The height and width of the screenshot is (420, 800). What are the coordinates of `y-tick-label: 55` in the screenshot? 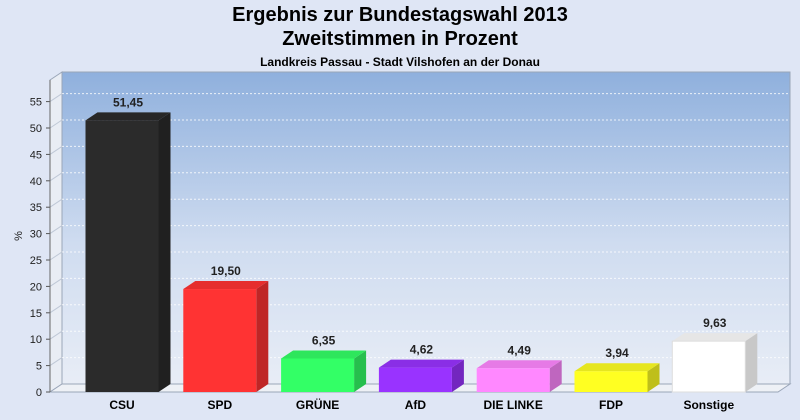 It's located at (36, 103).